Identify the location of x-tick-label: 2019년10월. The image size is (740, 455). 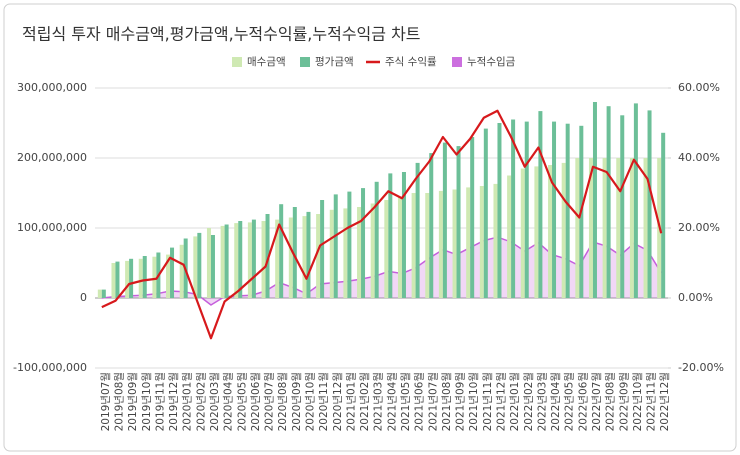
(147, 401).